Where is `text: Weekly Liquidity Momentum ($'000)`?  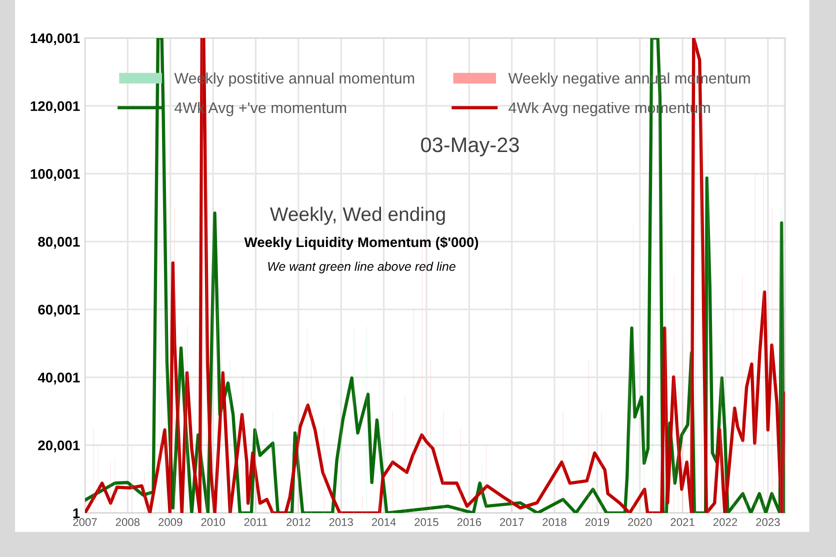 text: Weekly Liquidity Momentum ($'000) is located at coordinates (361, 243).